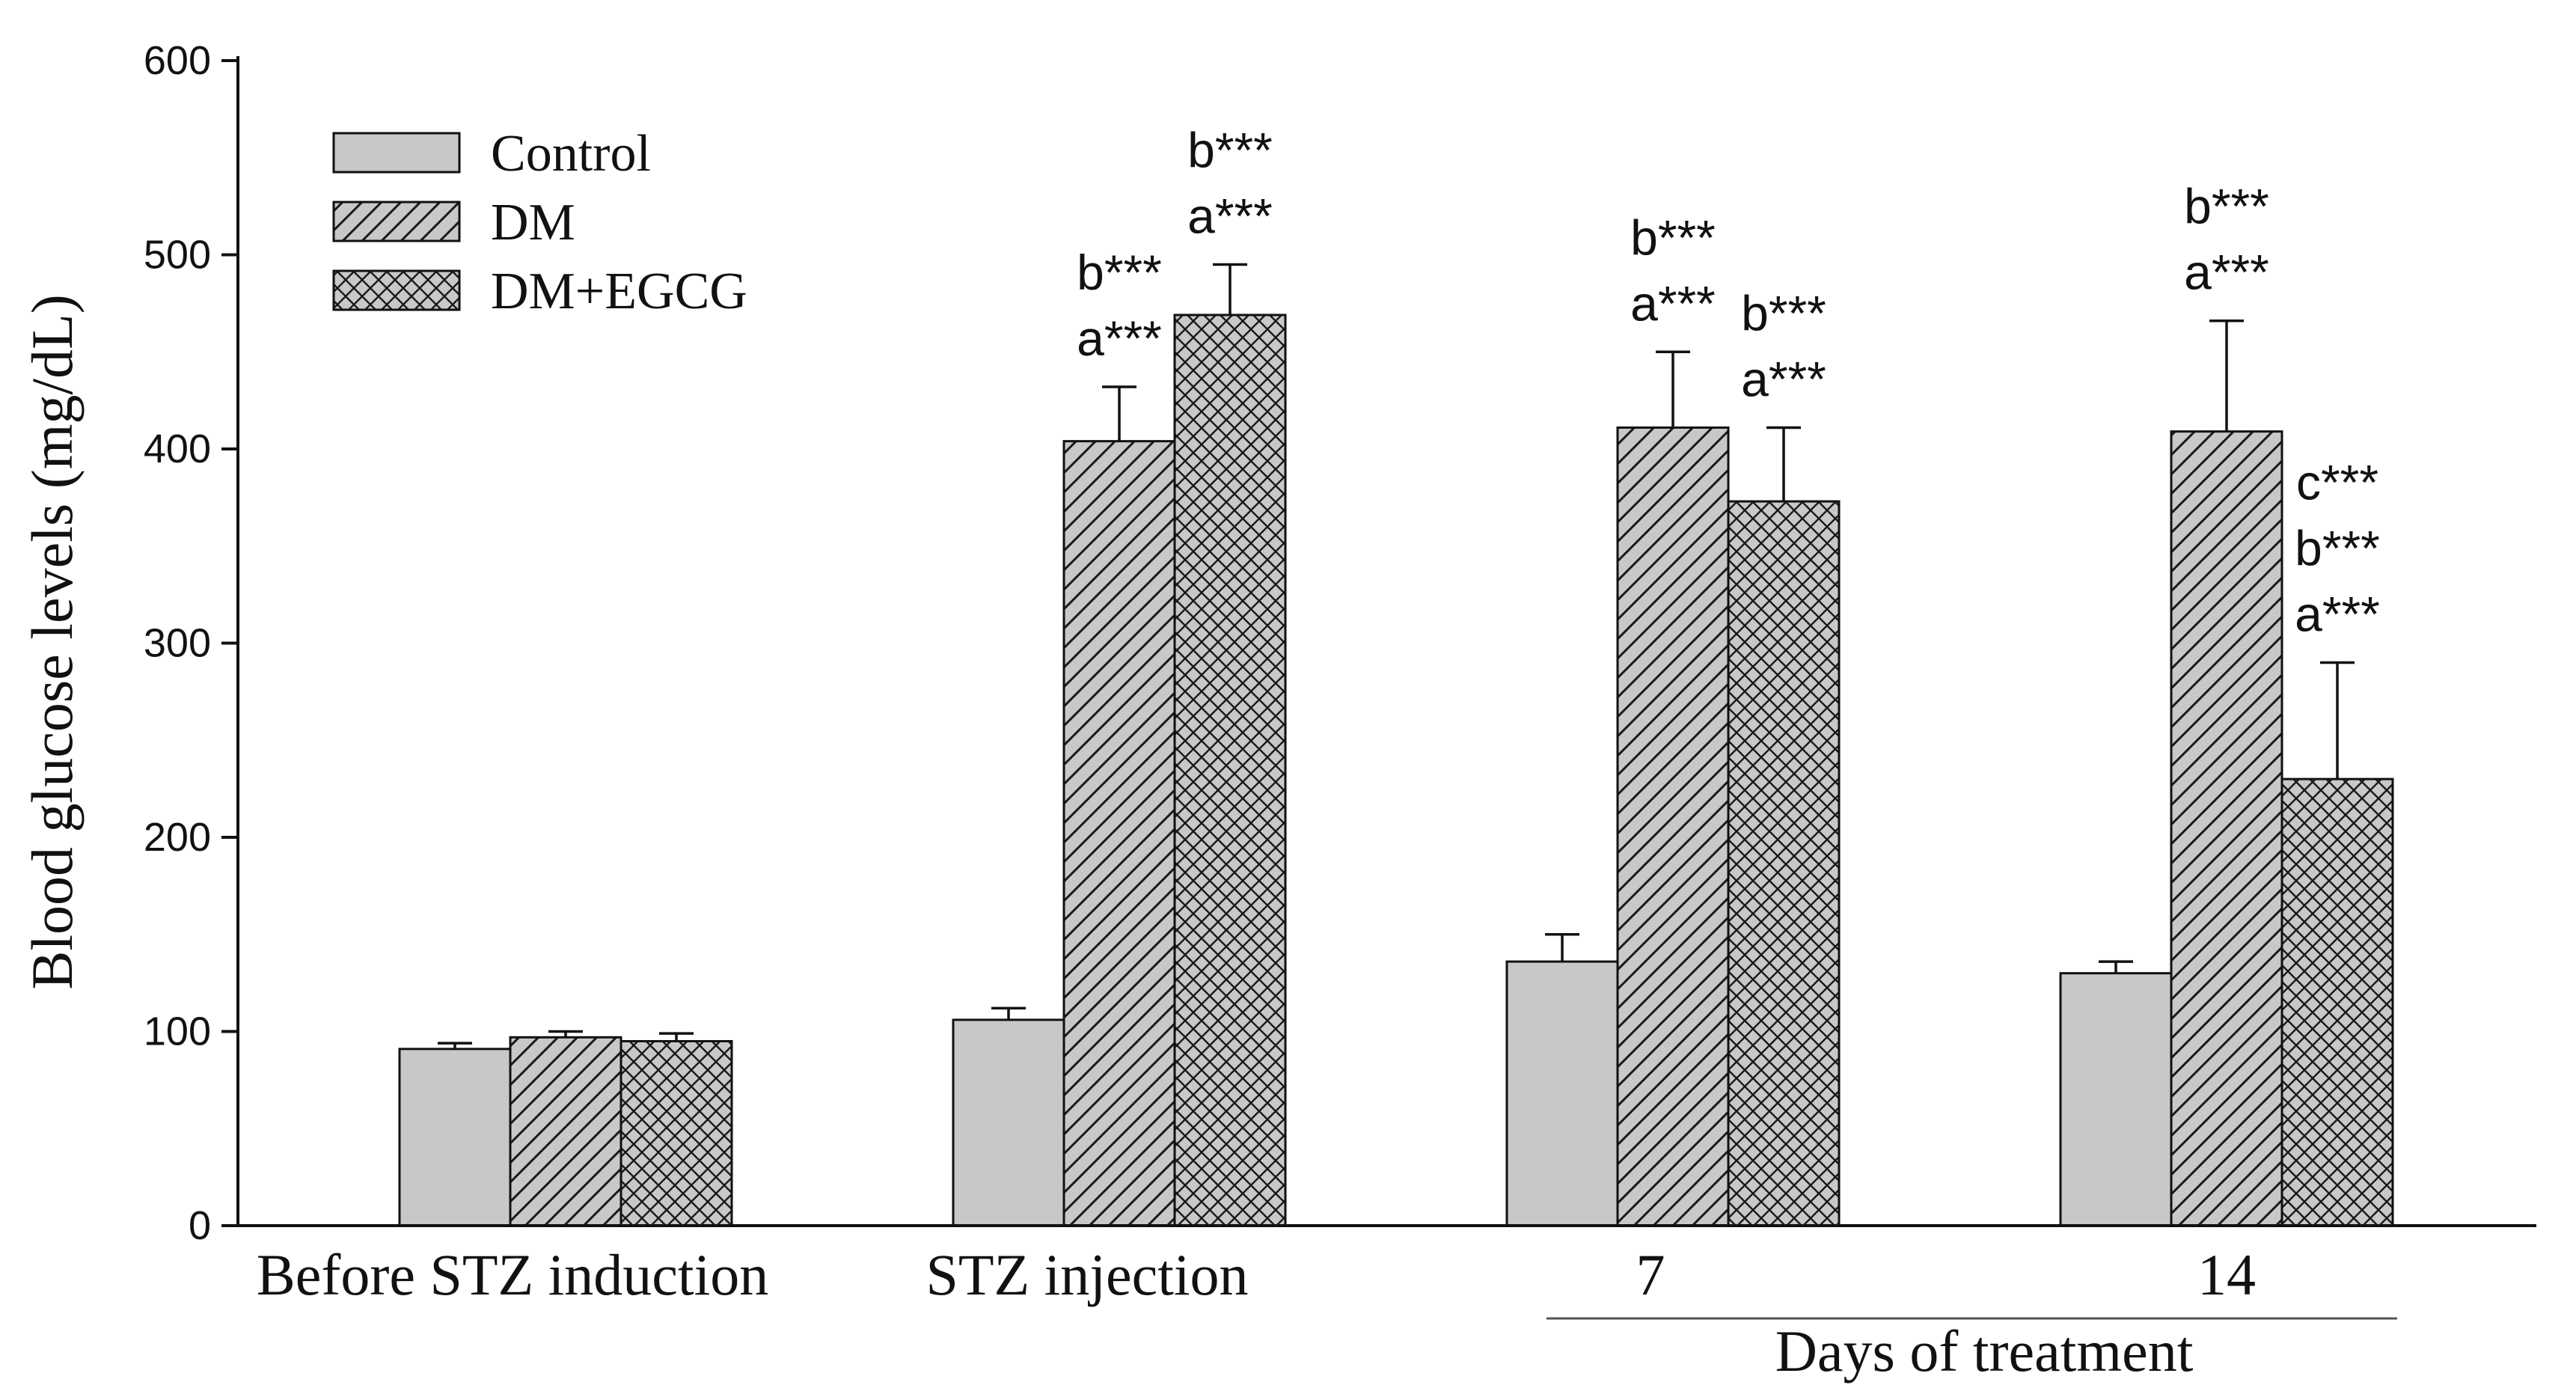  I want to click on annotation-0-line-0: b***, so click(1119, 273).